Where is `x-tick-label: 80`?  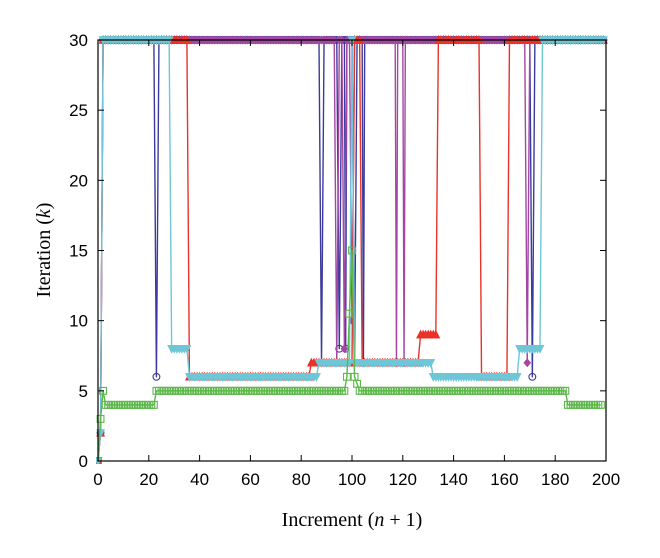
x-tick-label: 80 is located at coordinates (301, 479).